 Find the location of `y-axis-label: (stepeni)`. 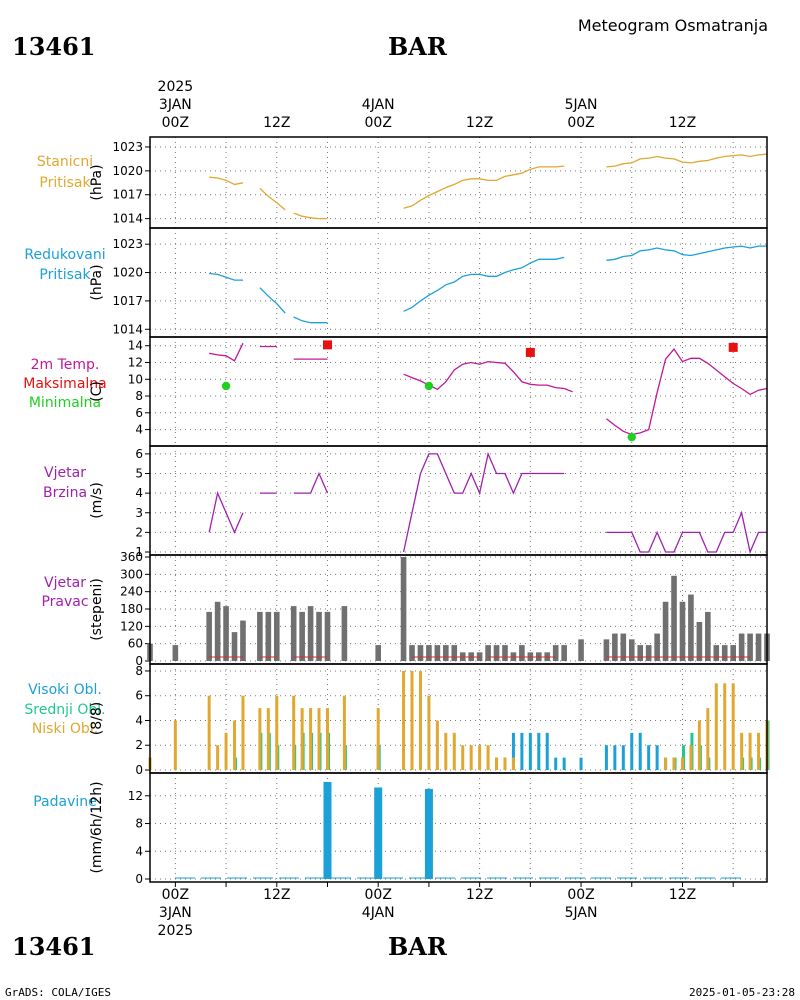

y-axis-label: (stepeni) is located at coordinates (97, 609).